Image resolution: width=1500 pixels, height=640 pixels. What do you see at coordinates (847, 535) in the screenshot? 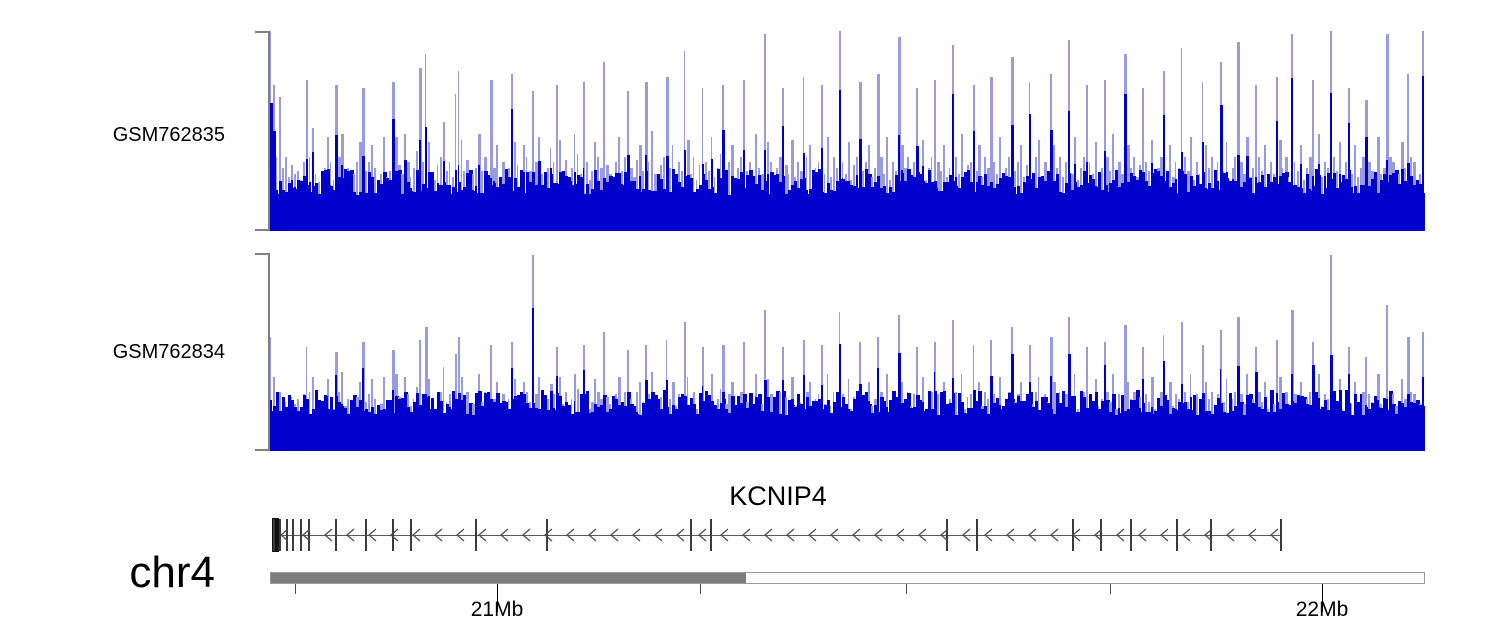
I see `gene-model-kcnip4` at bounding box center [847, 535].